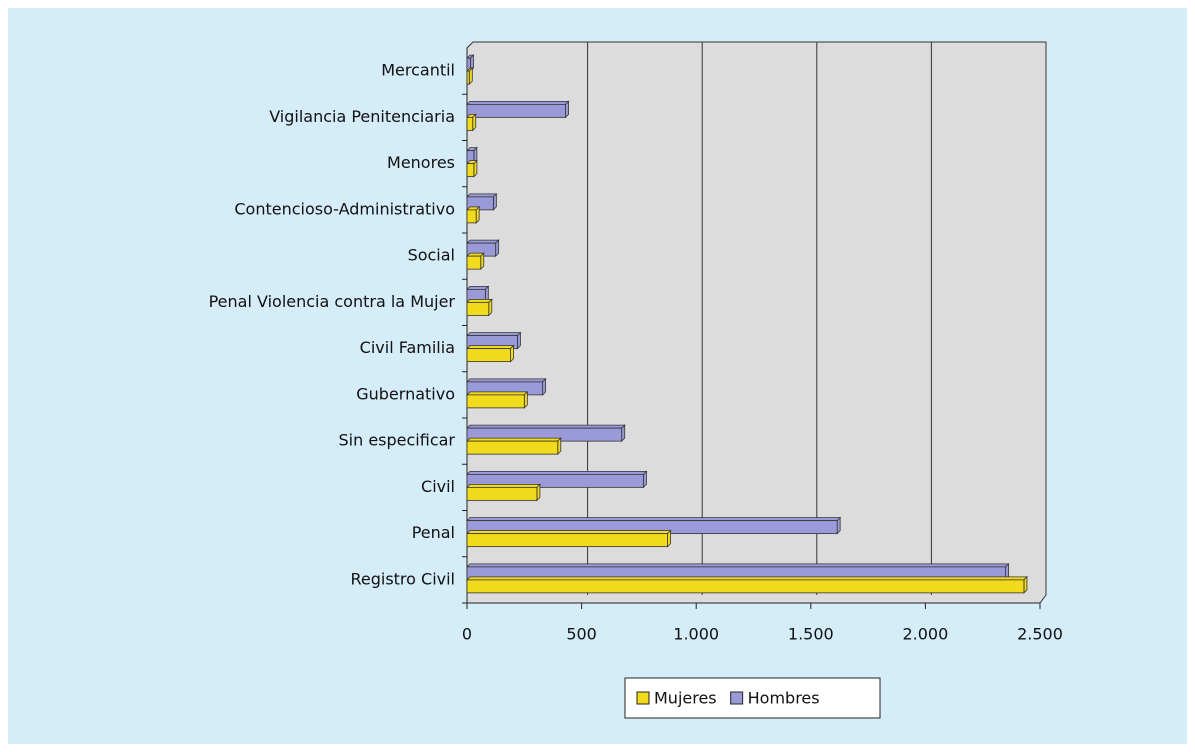 This screenshot has height=752, width=1195. I want to click on y-tick-label: Social, so click(431, 255).